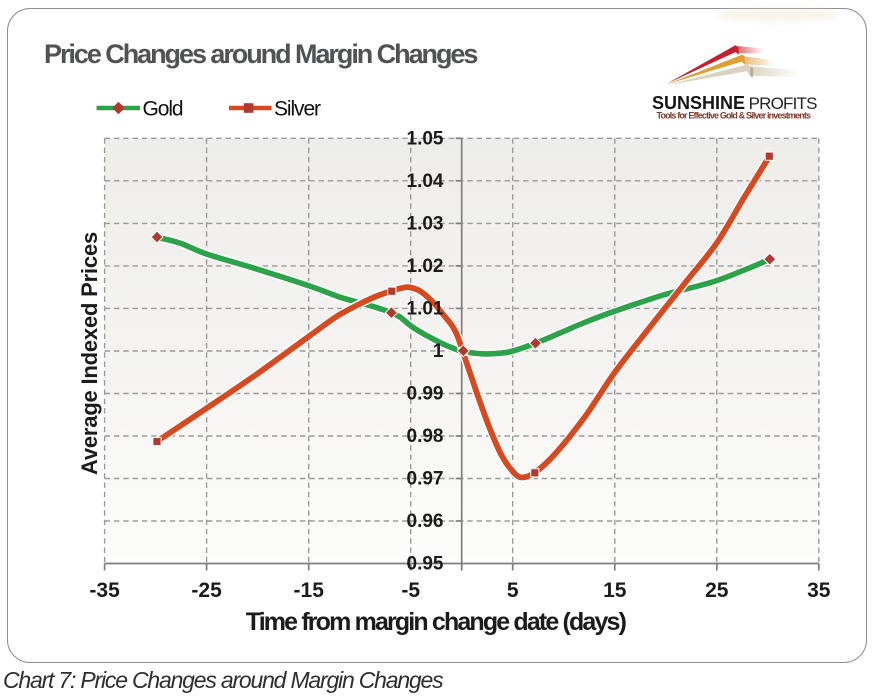  I want to click on svg-text:Time from margin change date (: Time from margin change date (days), so click(436, 622).